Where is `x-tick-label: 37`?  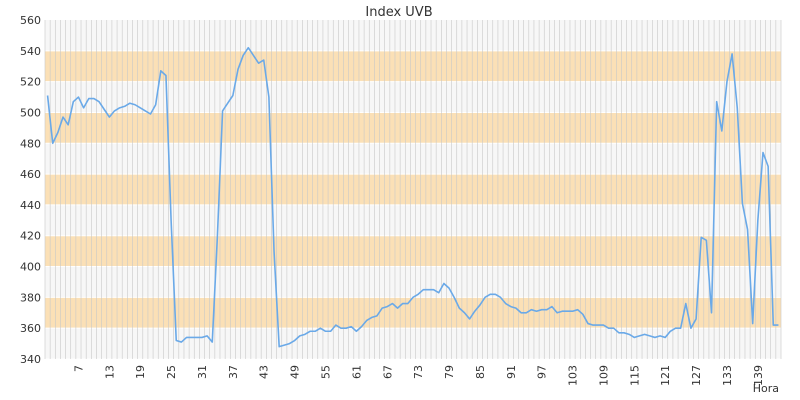
x-tick-label: 37 is located at coordinates (233, 372).